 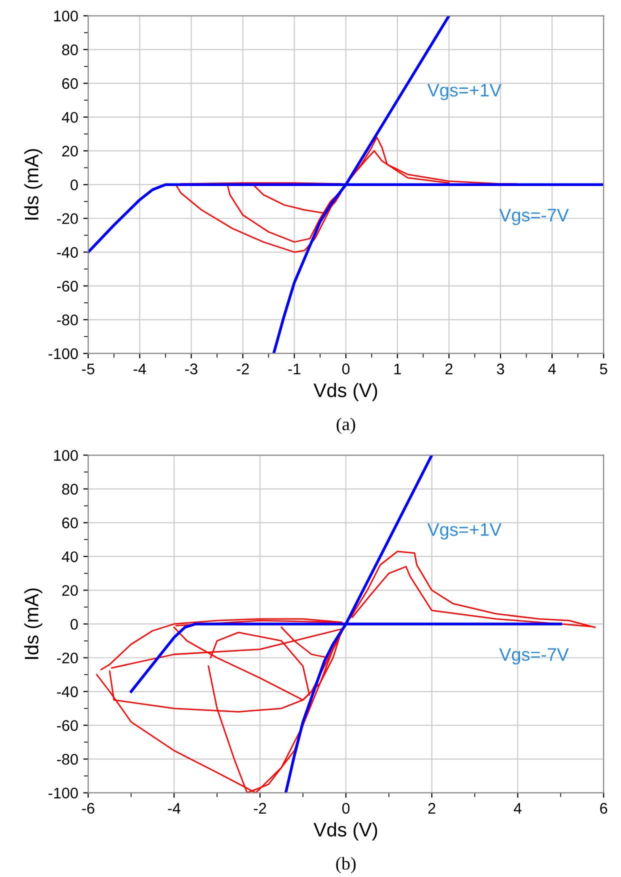 What do you see at coordinates (604, 808) in the screenshot?
I see `x-tick-label: 6` at bounding box center [604, 808].